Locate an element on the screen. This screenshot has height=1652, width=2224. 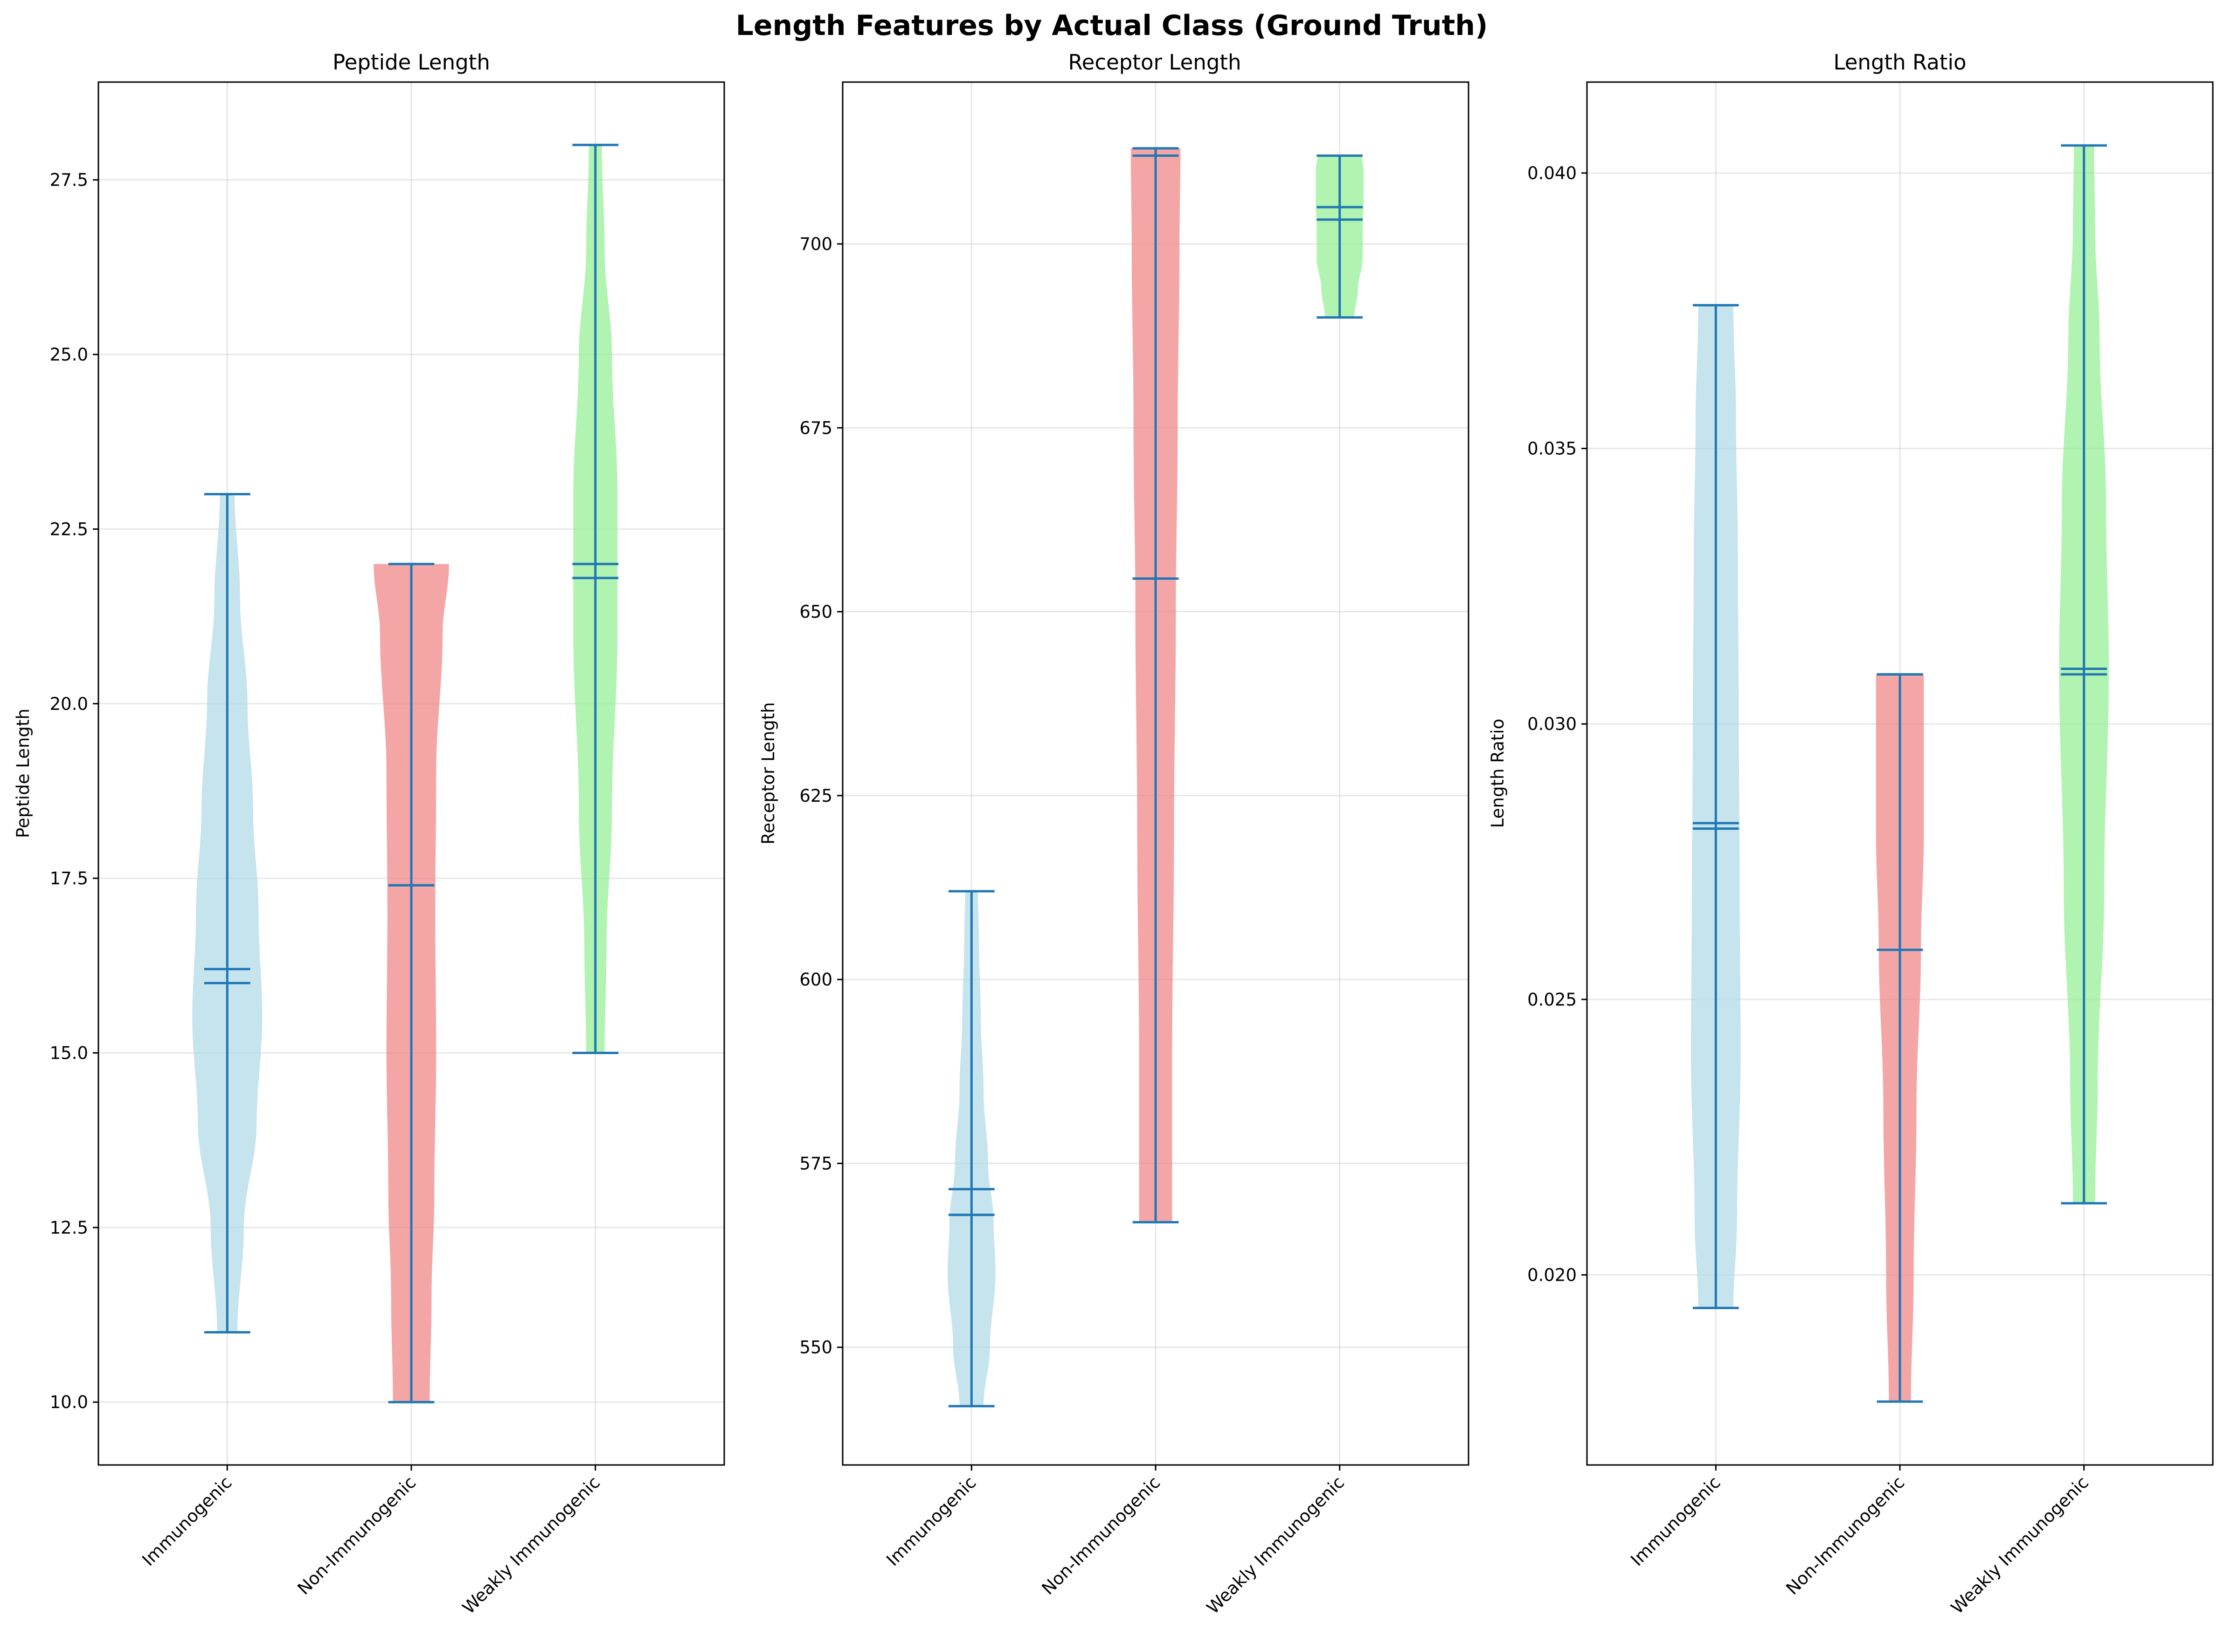
y-axis-ticks: 550 575 600 625 650 675 700 is located at coordinates (821, 796).